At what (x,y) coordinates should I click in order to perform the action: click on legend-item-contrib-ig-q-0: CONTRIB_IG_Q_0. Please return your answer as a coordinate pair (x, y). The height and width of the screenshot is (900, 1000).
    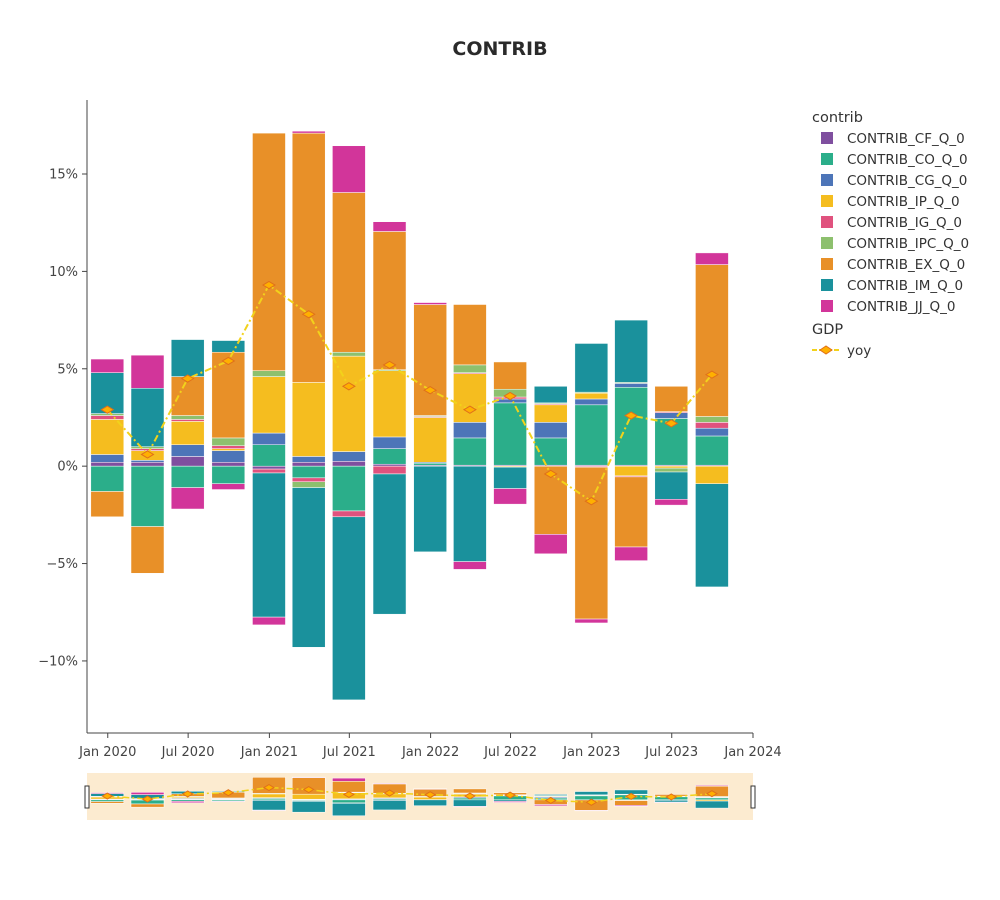
    Looking at the image, I should click on (891, 223).